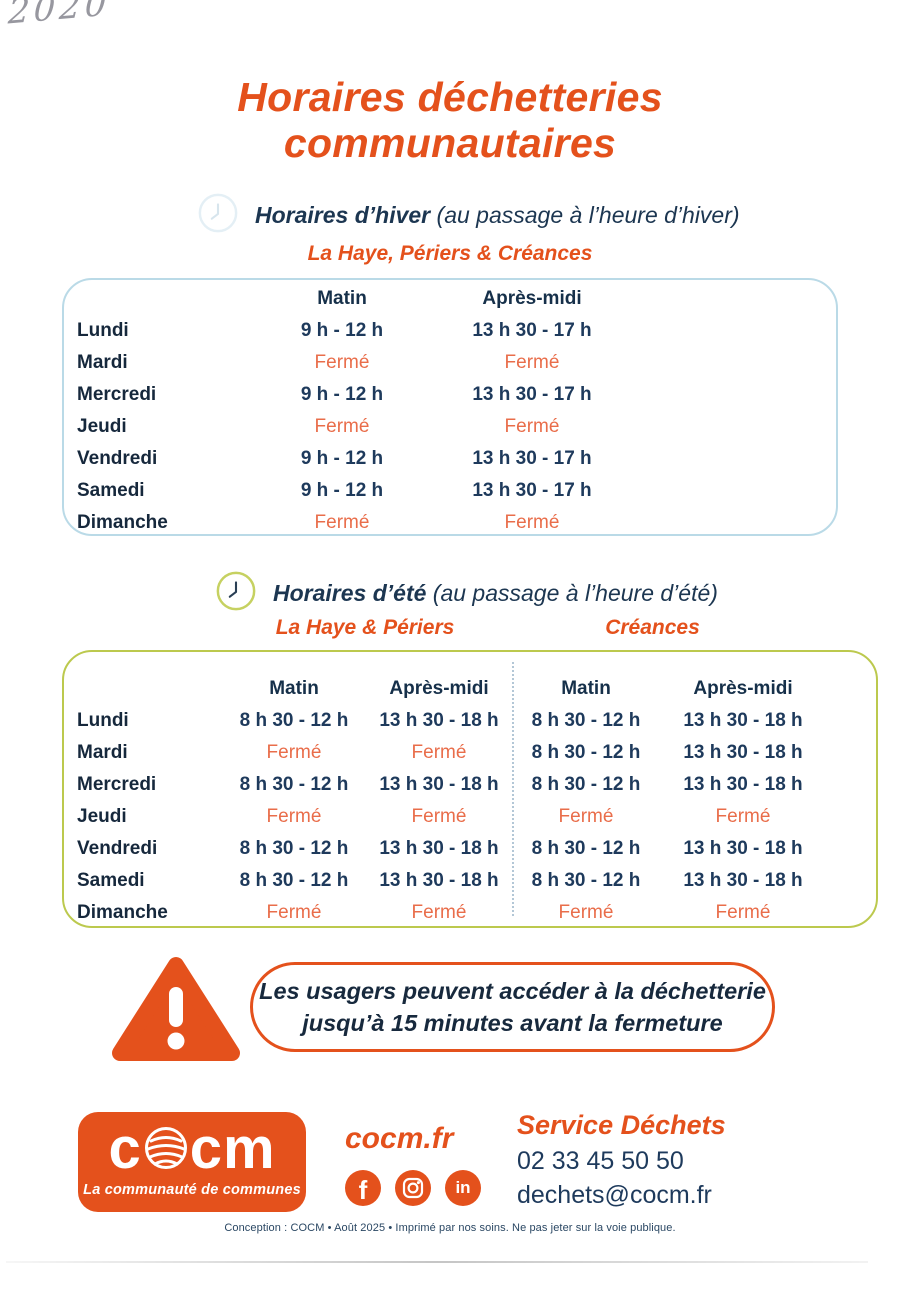  Describe the element at coordinates (513, 789) in the screenshot. I see `table-vertical-divider` at that location.